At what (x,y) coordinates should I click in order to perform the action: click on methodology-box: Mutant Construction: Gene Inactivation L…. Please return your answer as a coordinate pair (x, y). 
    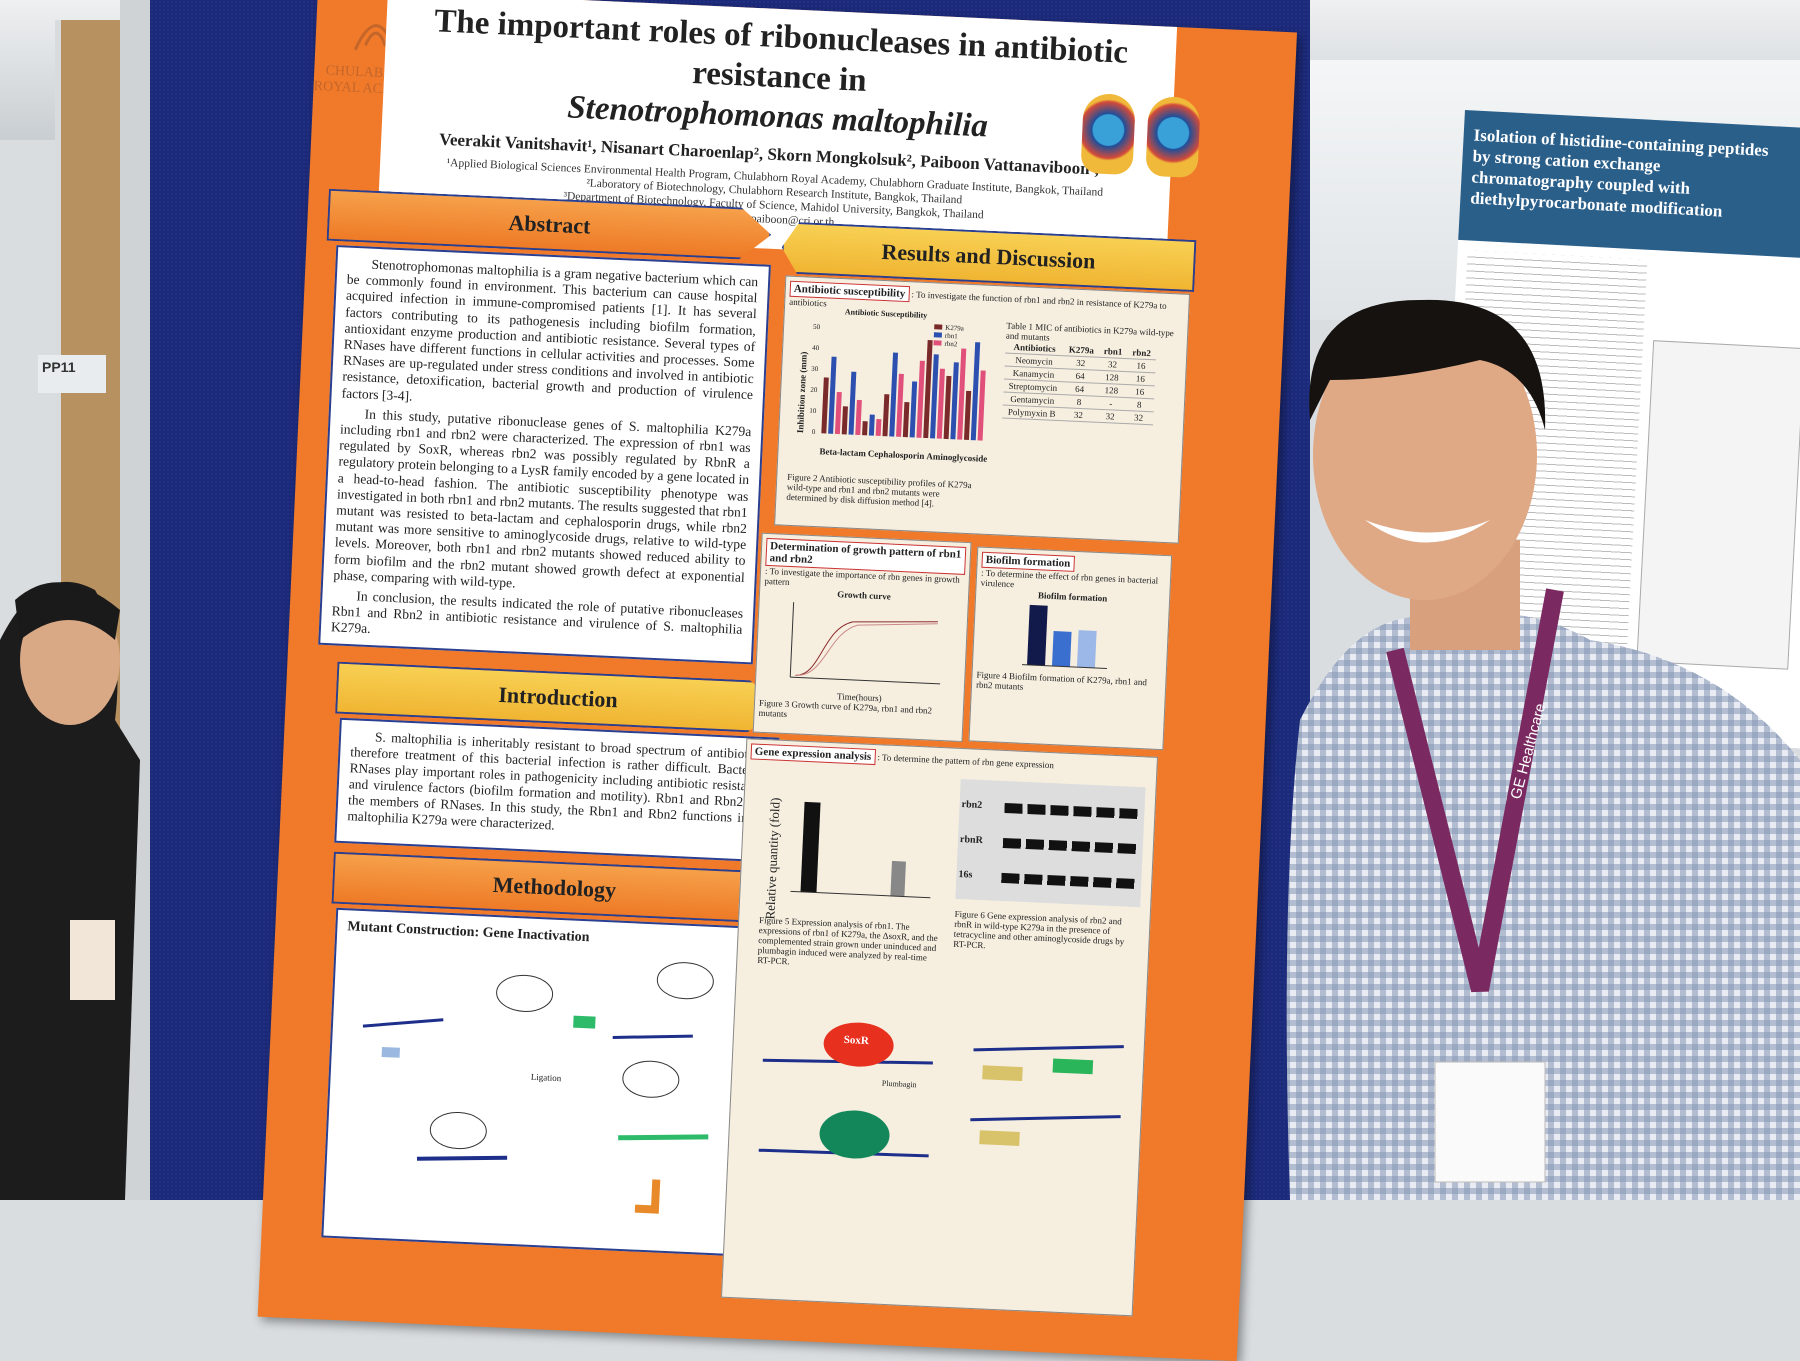
    Looking at the image, I should click on (548, 1082).